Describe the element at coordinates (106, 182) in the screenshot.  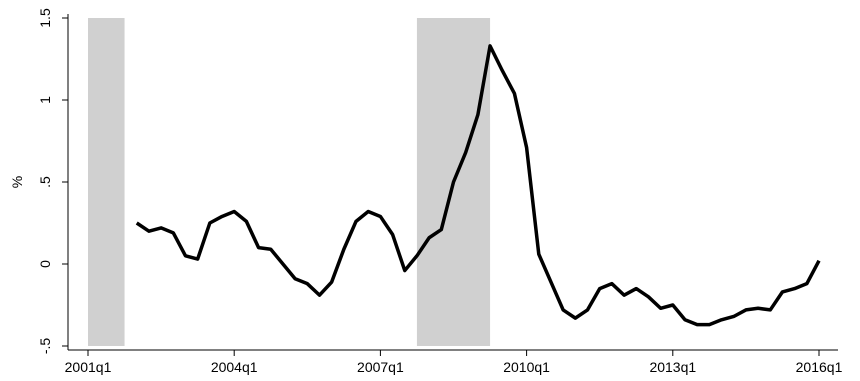
I see `shaded-region` at that location.